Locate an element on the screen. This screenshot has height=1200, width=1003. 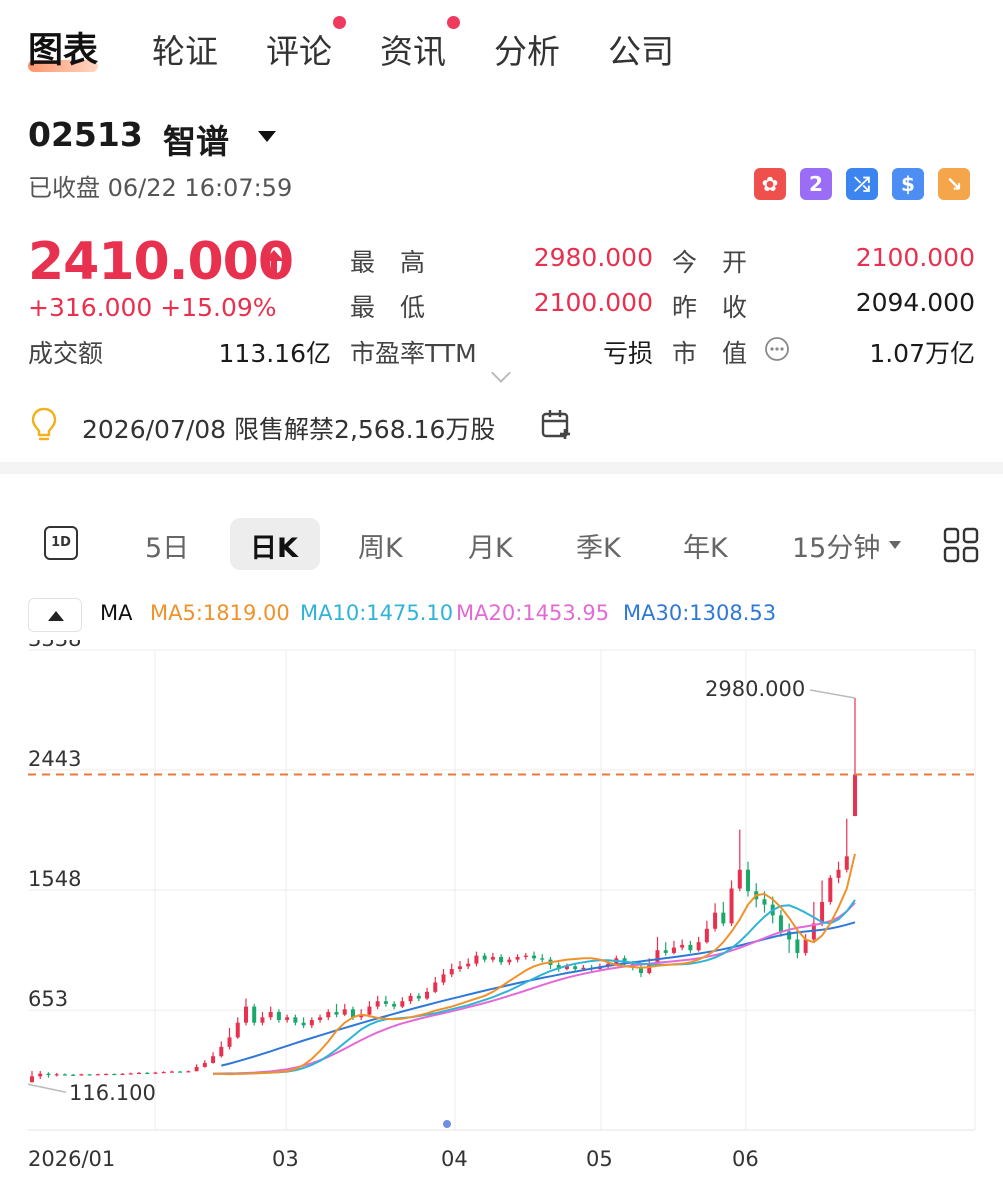
y-tick-label: 3338 is located at coordinates (54, 645).